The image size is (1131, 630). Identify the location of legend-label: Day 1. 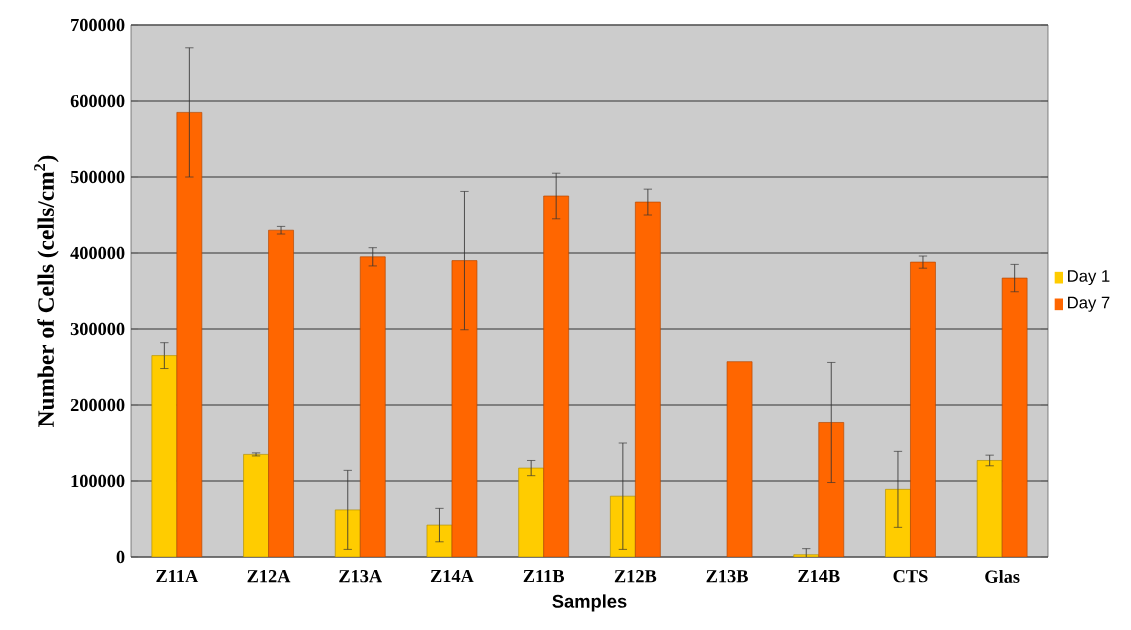
(1089, 278).